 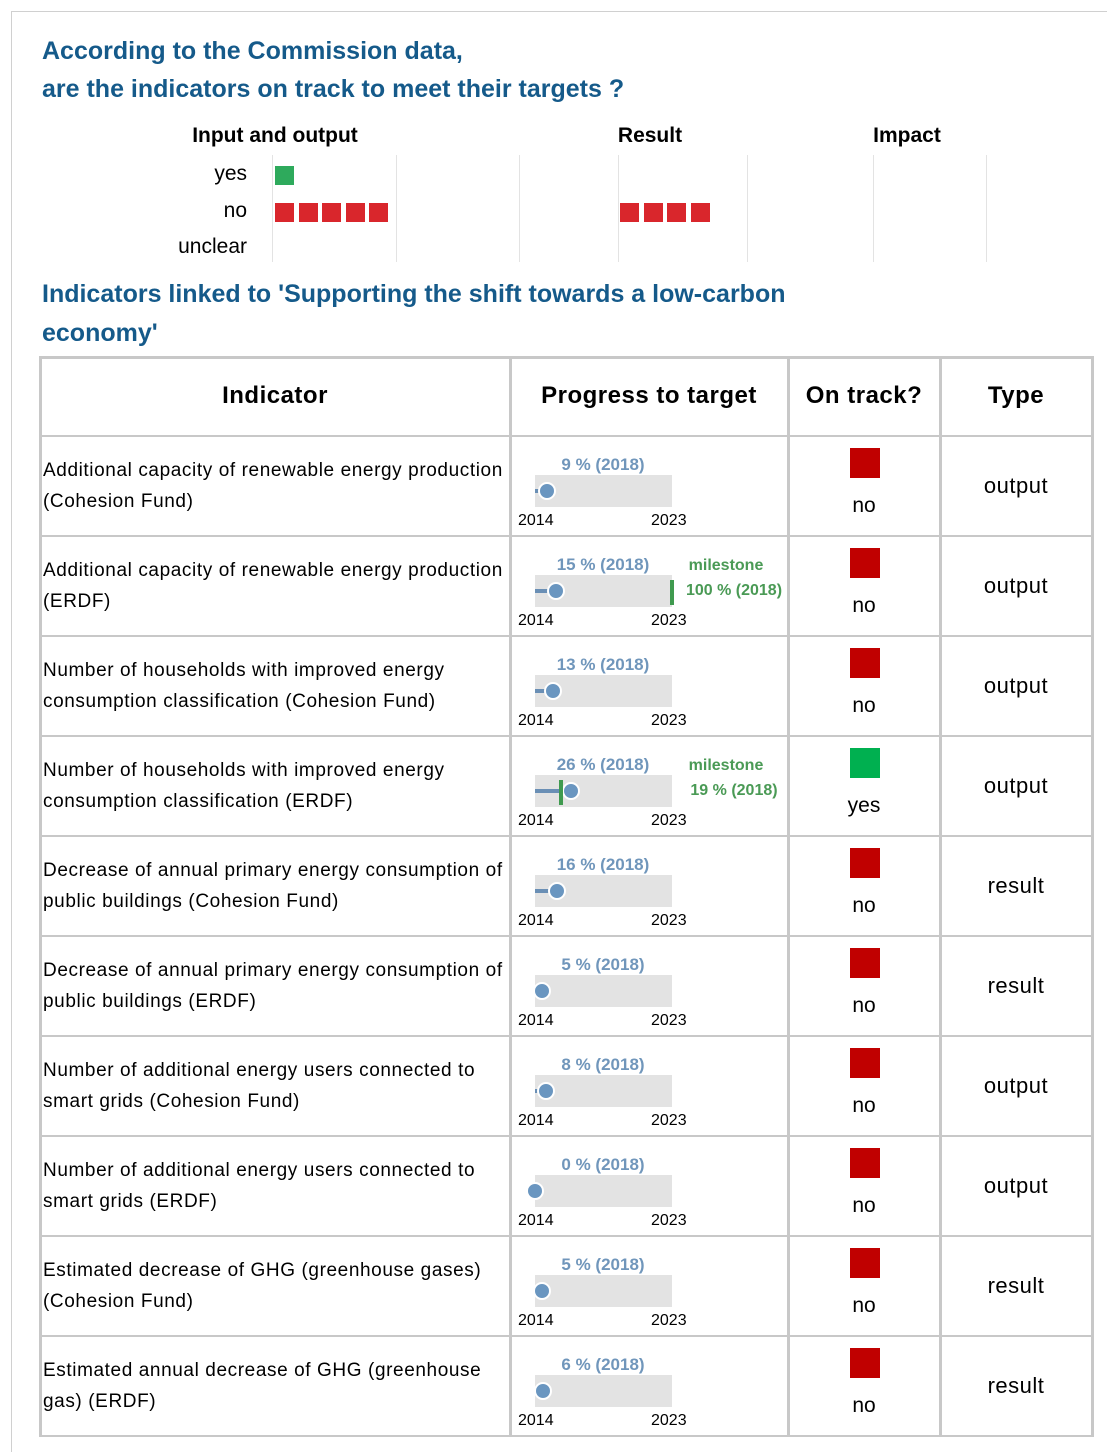 I want to click on milestone-value: 100 % (2018), so click(x=734, y=590).